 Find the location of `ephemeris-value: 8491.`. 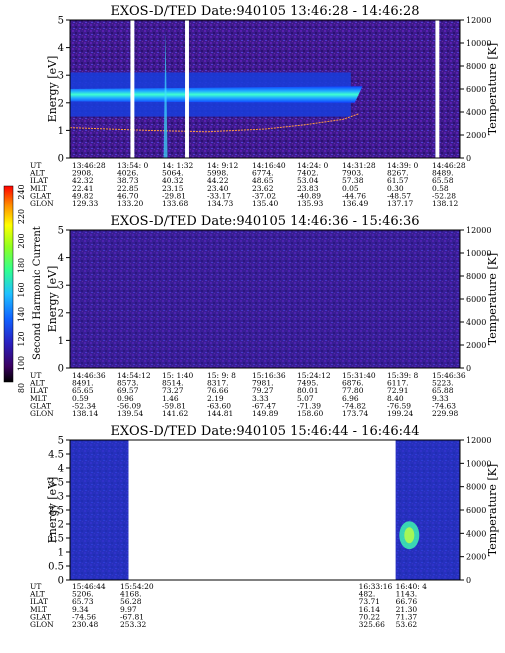

ephemeris-value: 8491. is located at coordinates (82, 383).